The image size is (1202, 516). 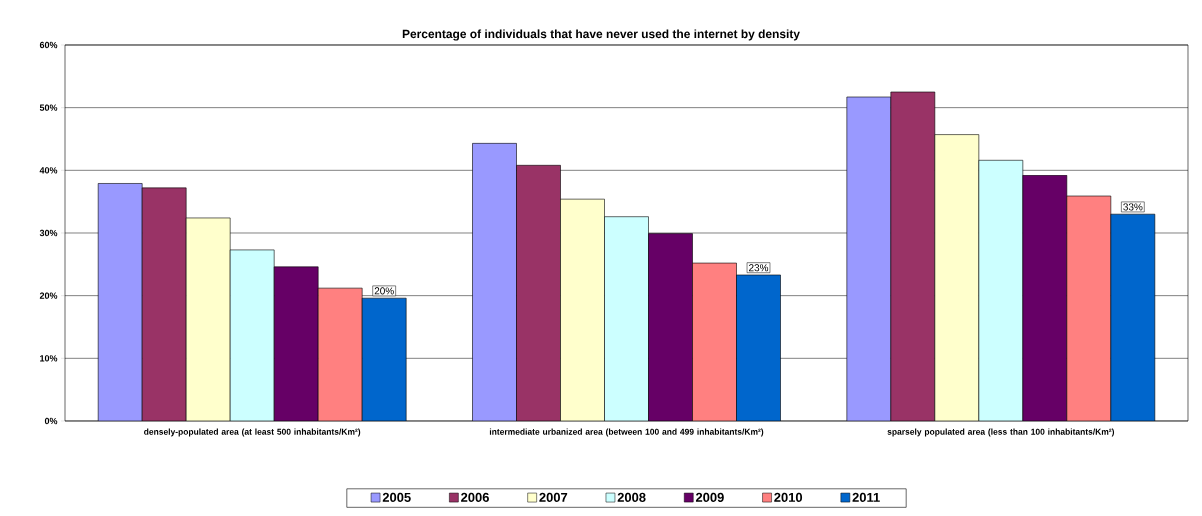 I want to click on data-label: 23%, so click(x=759, y=268).